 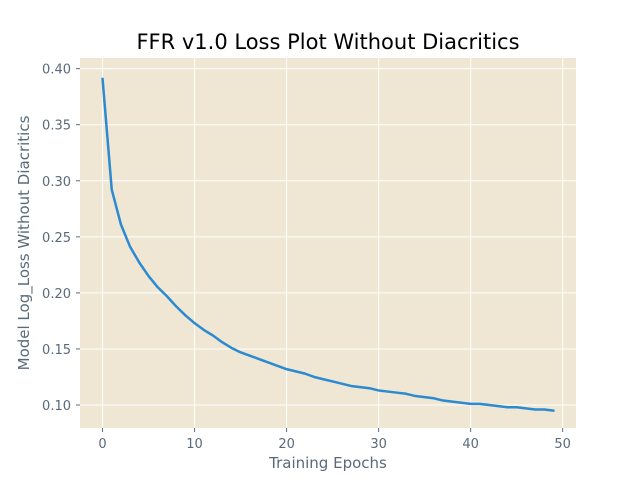 What do you see at coordinates (56, 126) in the screenshot?
I see `y-tick-label: 0.35` at bounding box center [56, 126].